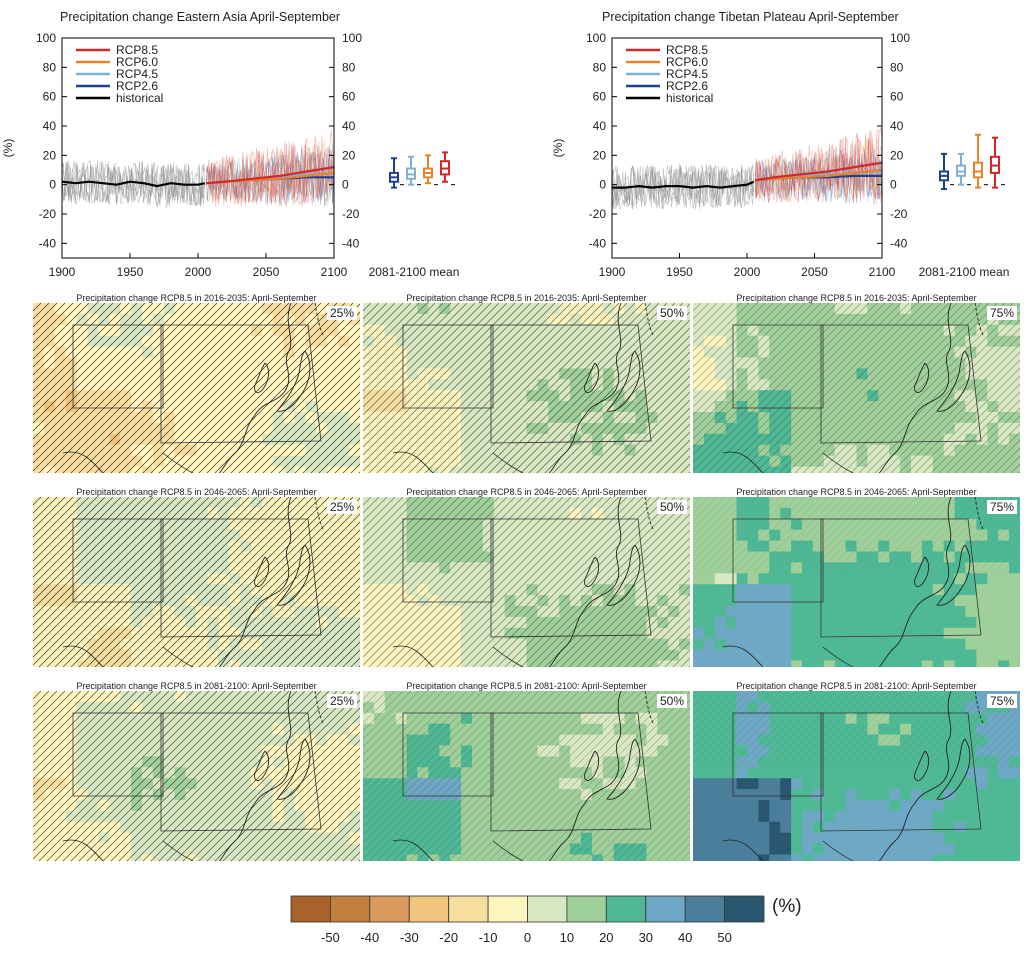  I want to click on border-line, so click(508, 462).